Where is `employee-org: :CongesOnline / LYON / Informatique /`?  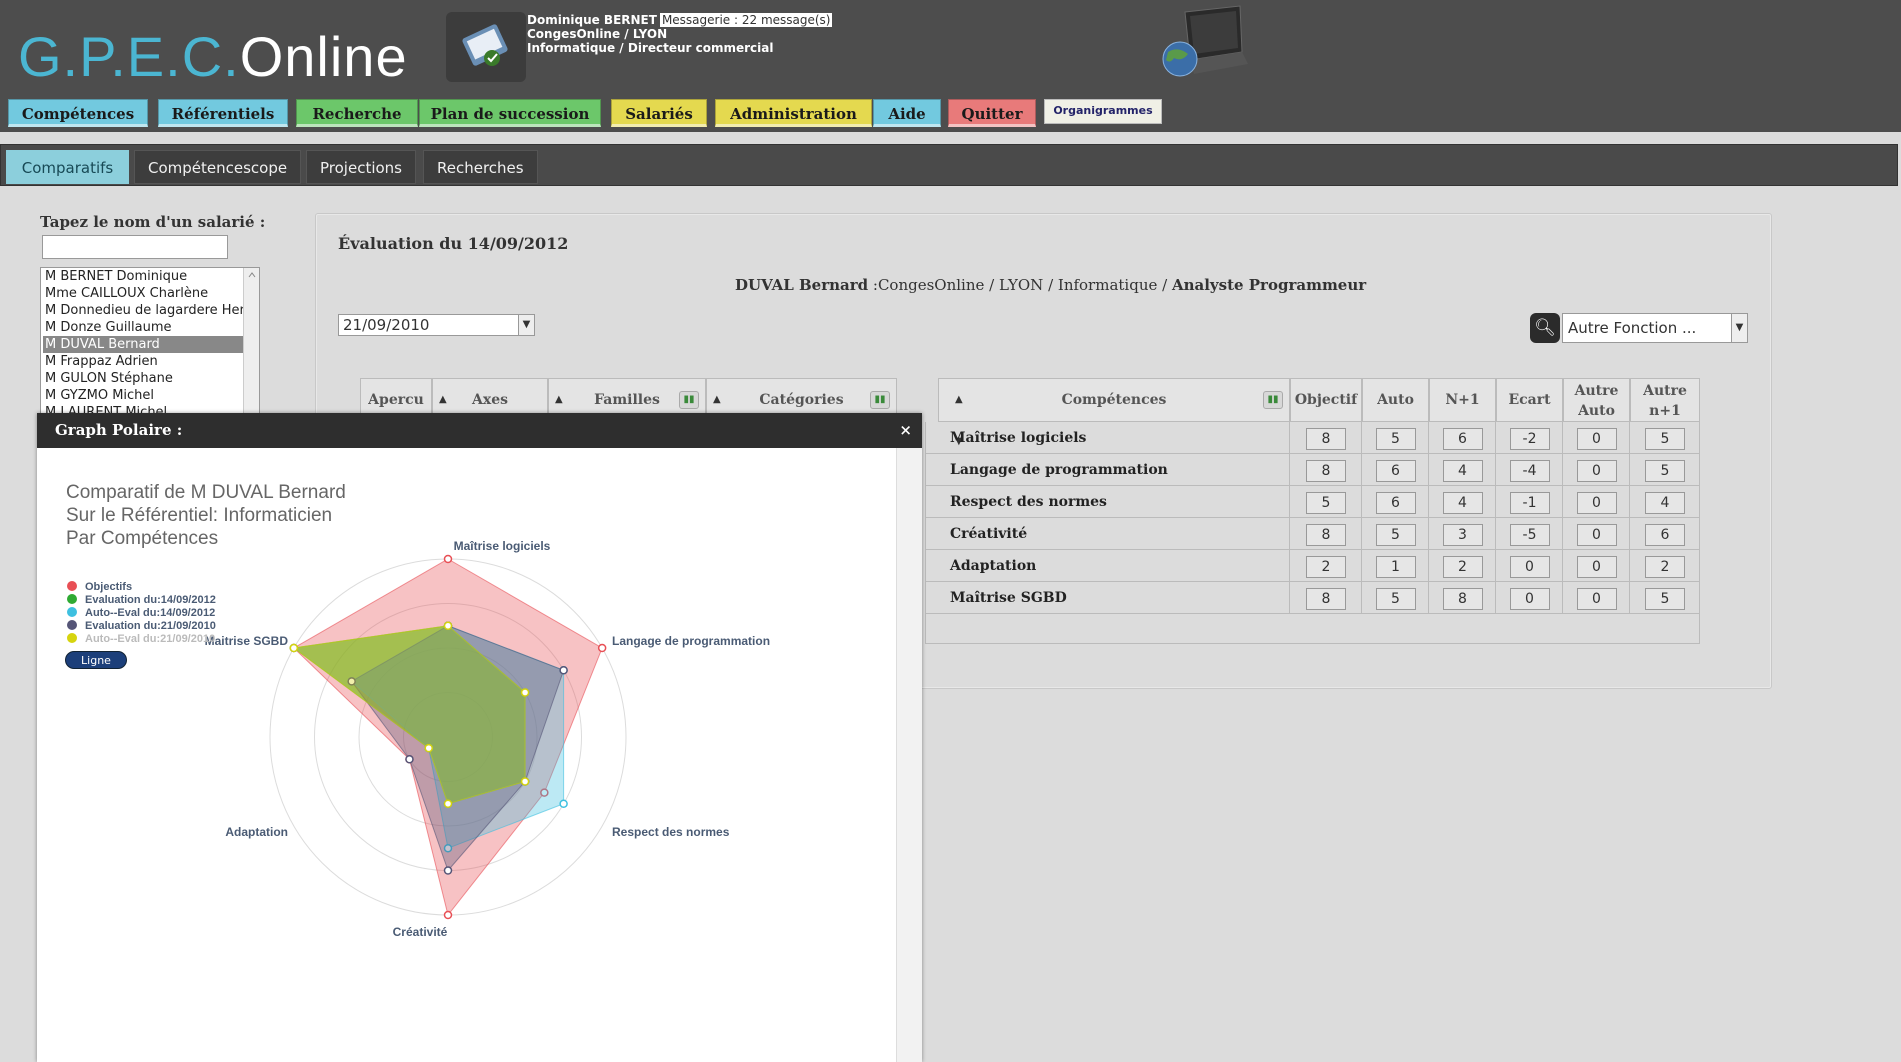
employee-org: :CongesOnline / LYON / Informatique / is located at coordinates (1020, 285).